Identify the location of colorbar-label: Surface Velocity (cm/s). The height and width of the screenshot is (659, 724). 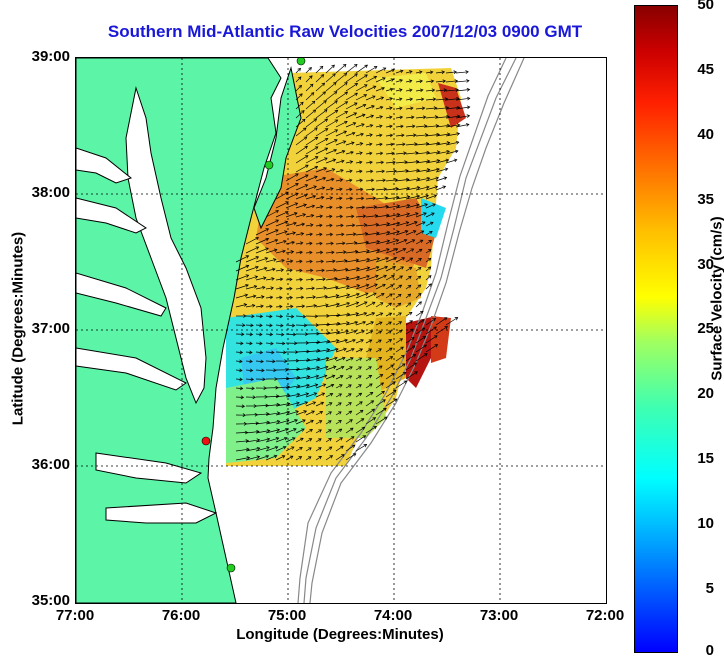
(716, 298).